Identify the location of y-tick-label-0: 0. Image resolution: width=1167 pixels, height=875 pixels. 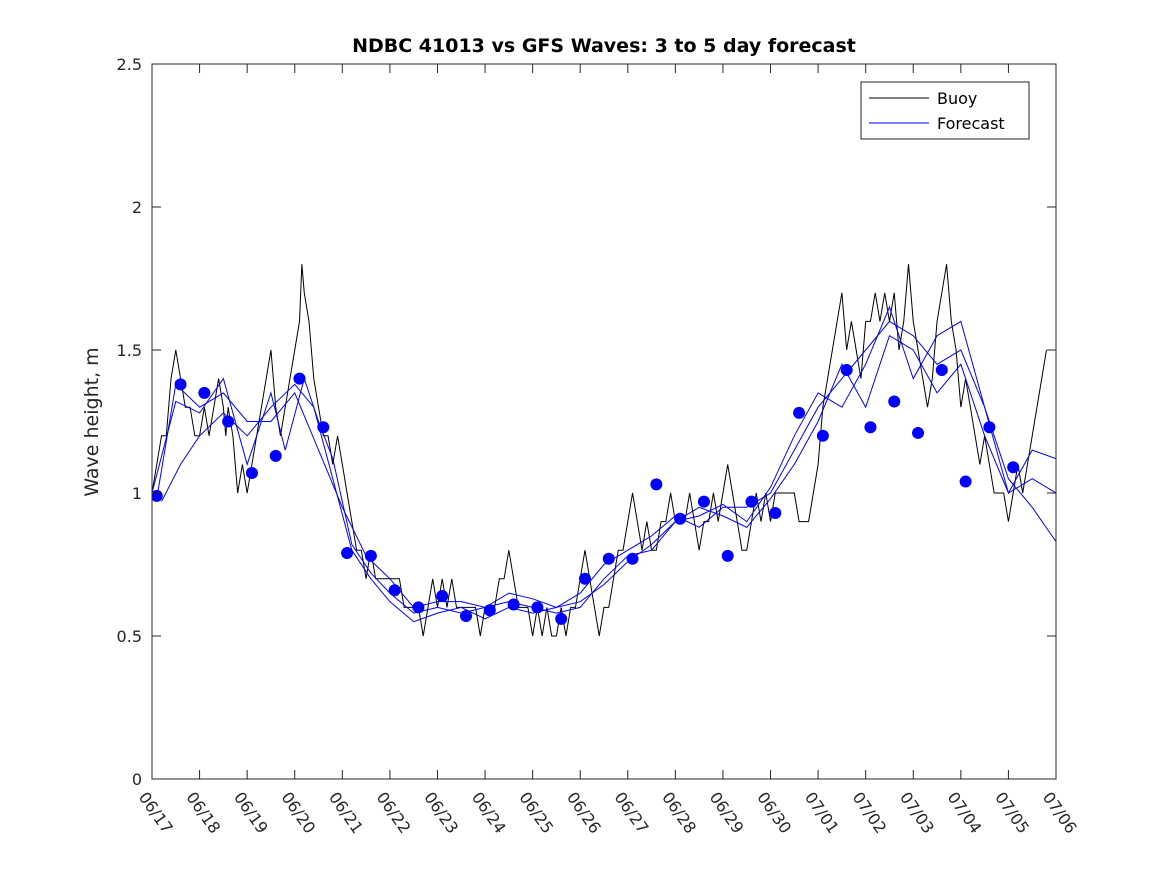
(137, 779).